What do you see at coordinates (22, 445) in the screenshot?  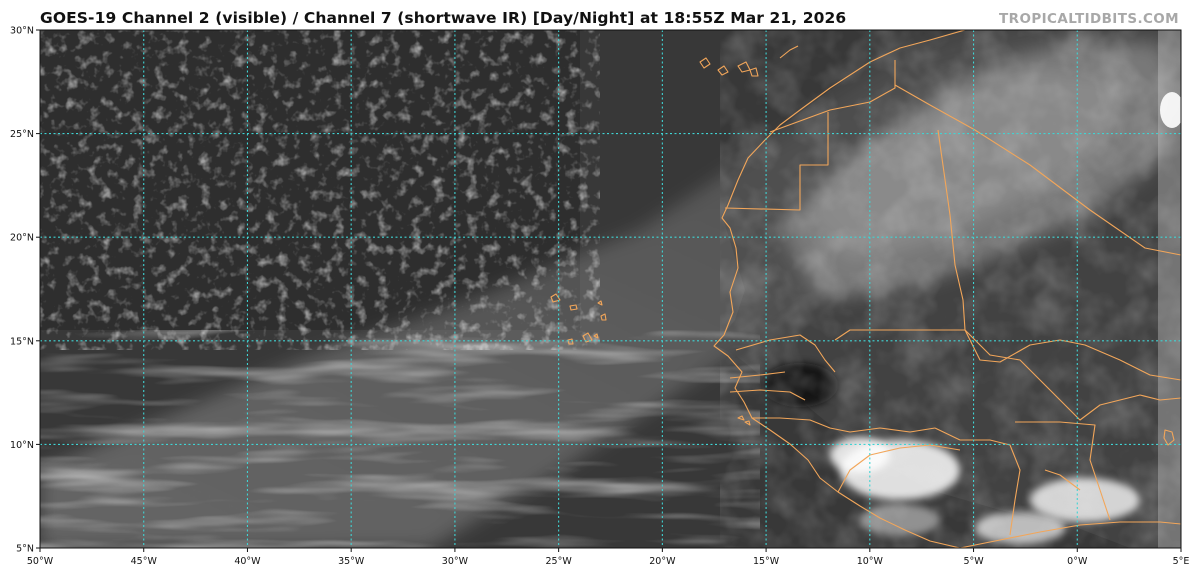 I see `lat-tick-label: 10°N` at bounding box center [22, 445].